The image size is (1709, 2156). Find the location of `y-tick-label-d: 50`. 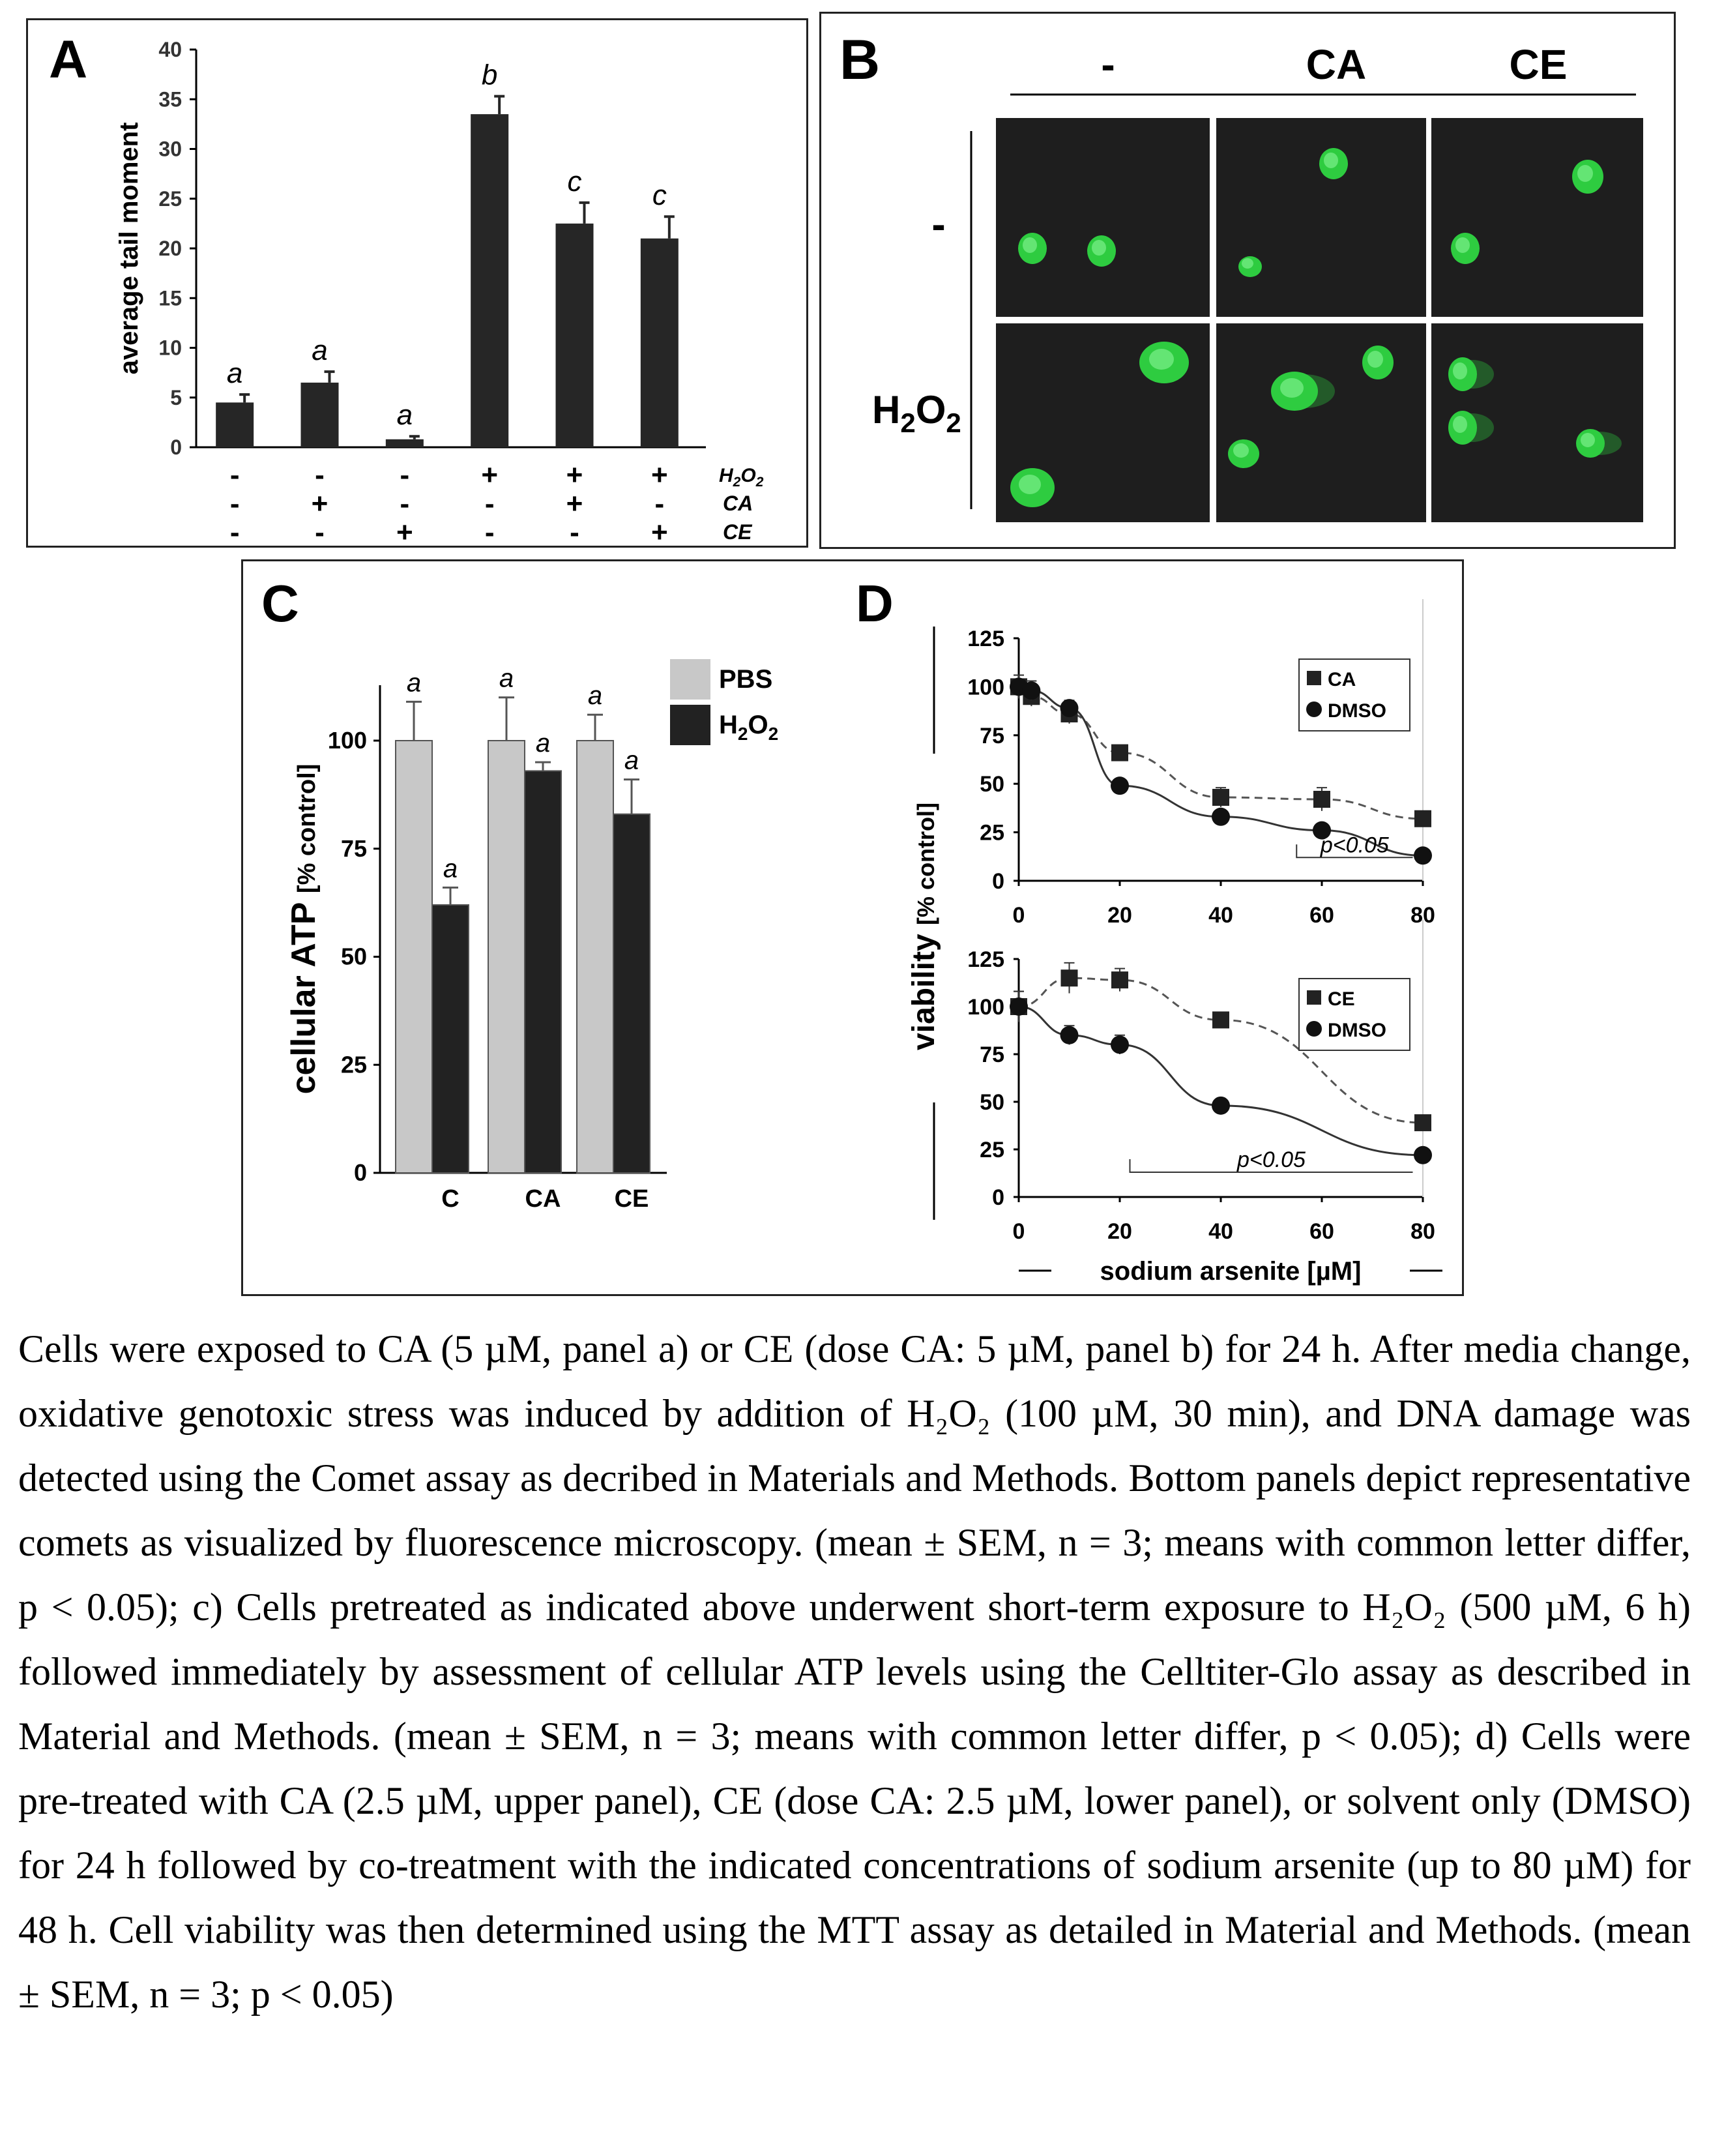

y-tick-label-d: 50 is located at coordinates (992, 1102).